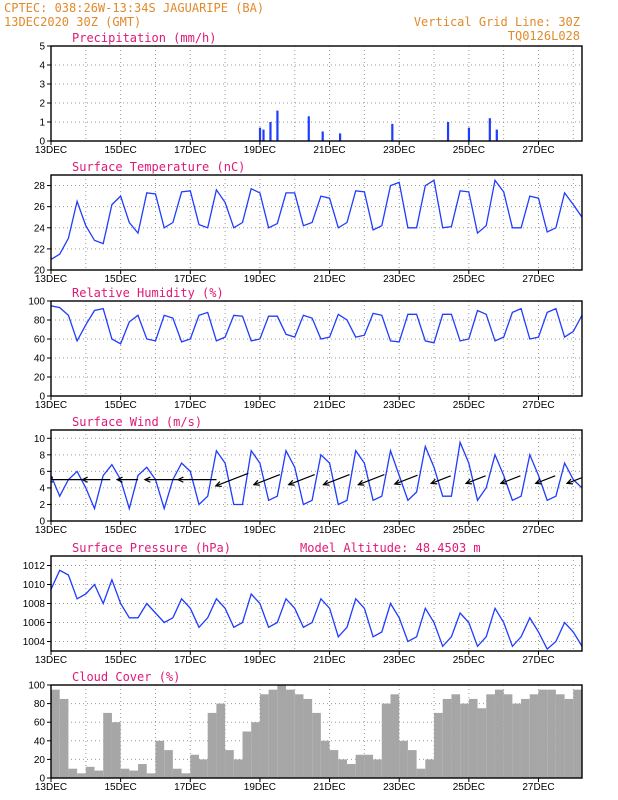 The width and height of the screenshot is (618, 800). I want to click on y-tick-label: 1, so click(42, 123).